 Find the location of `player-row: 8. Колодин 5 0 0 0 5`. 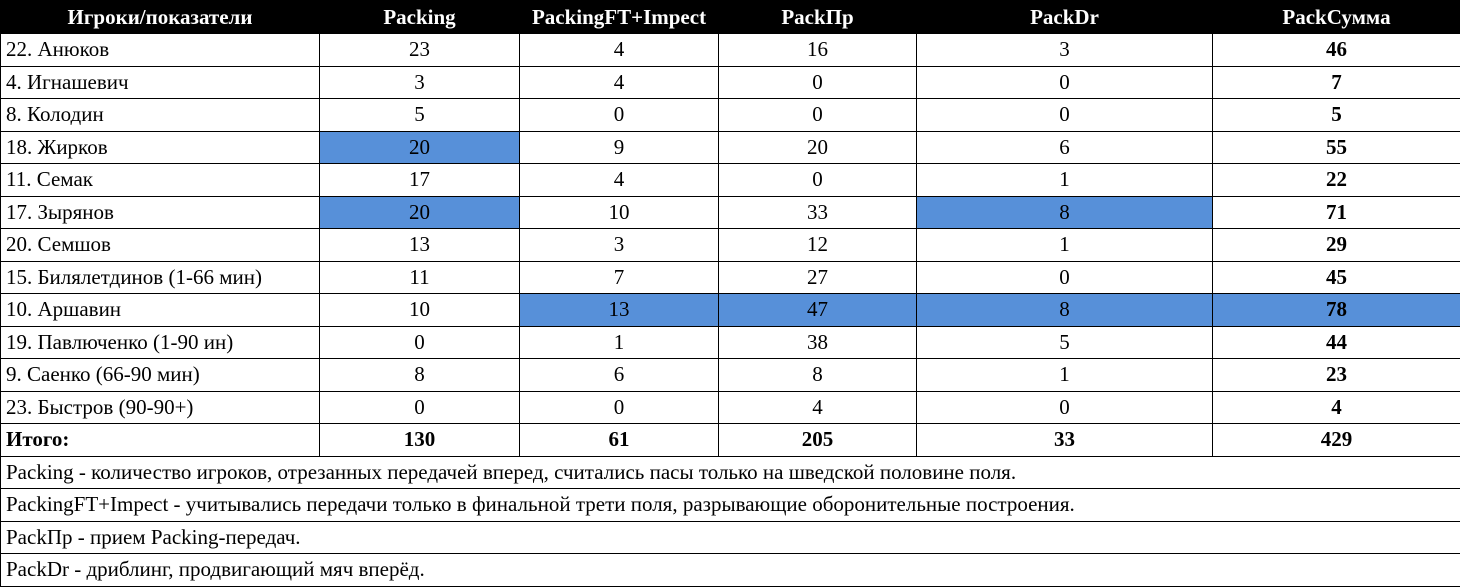

player-row: 8. Колодин 5 0 0 0 5 is located at coordinates (730, 115).